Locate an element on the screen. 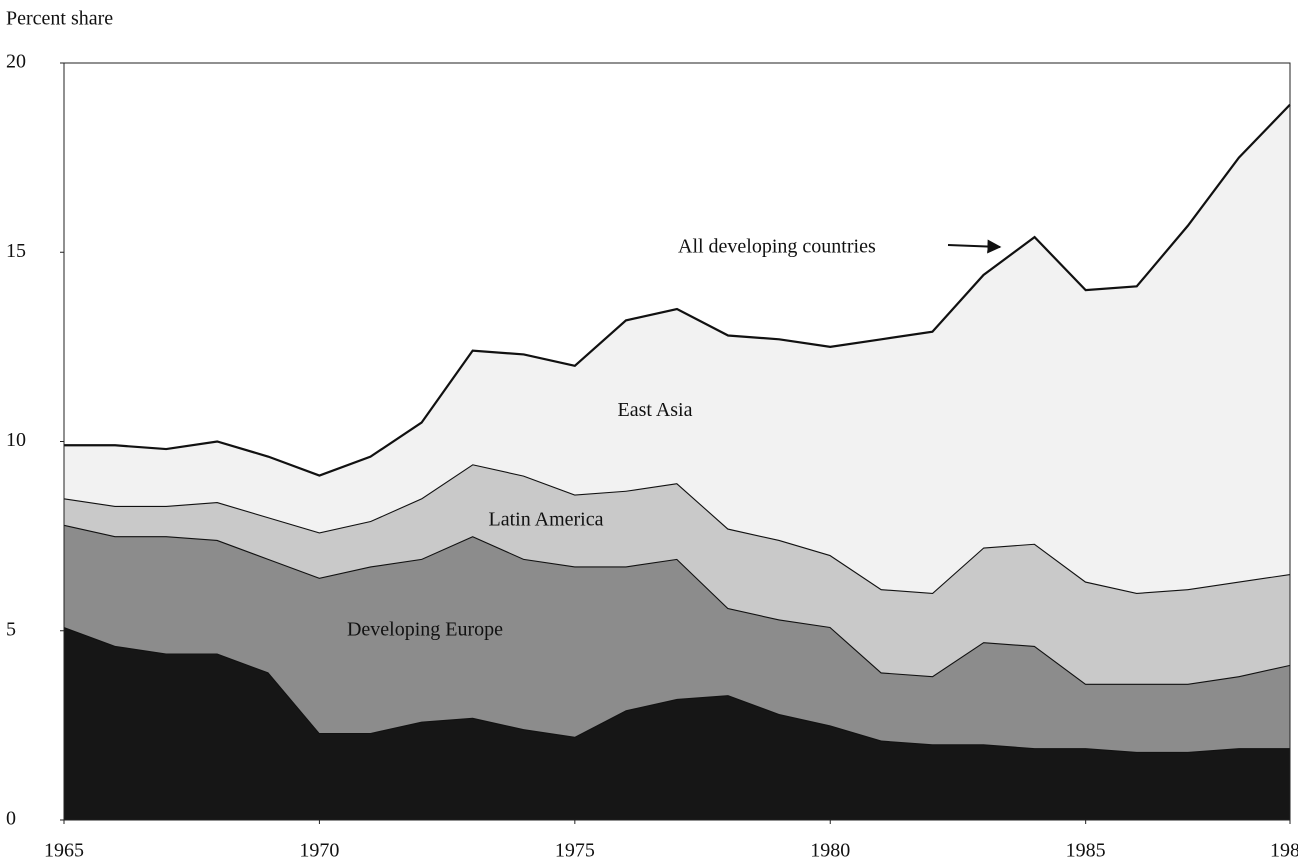  y-tick-label: 20 is located at coordinates (16, 62).